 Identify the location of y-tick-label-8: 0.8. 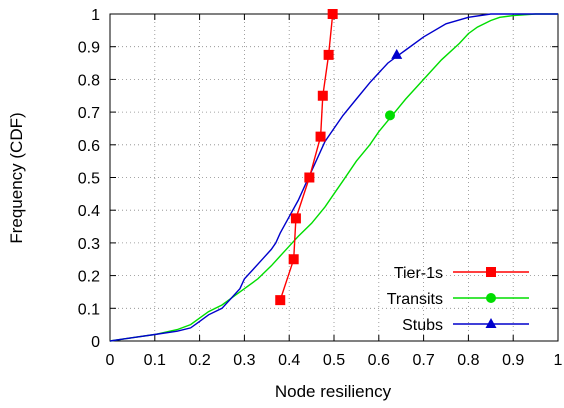
(89, 80).